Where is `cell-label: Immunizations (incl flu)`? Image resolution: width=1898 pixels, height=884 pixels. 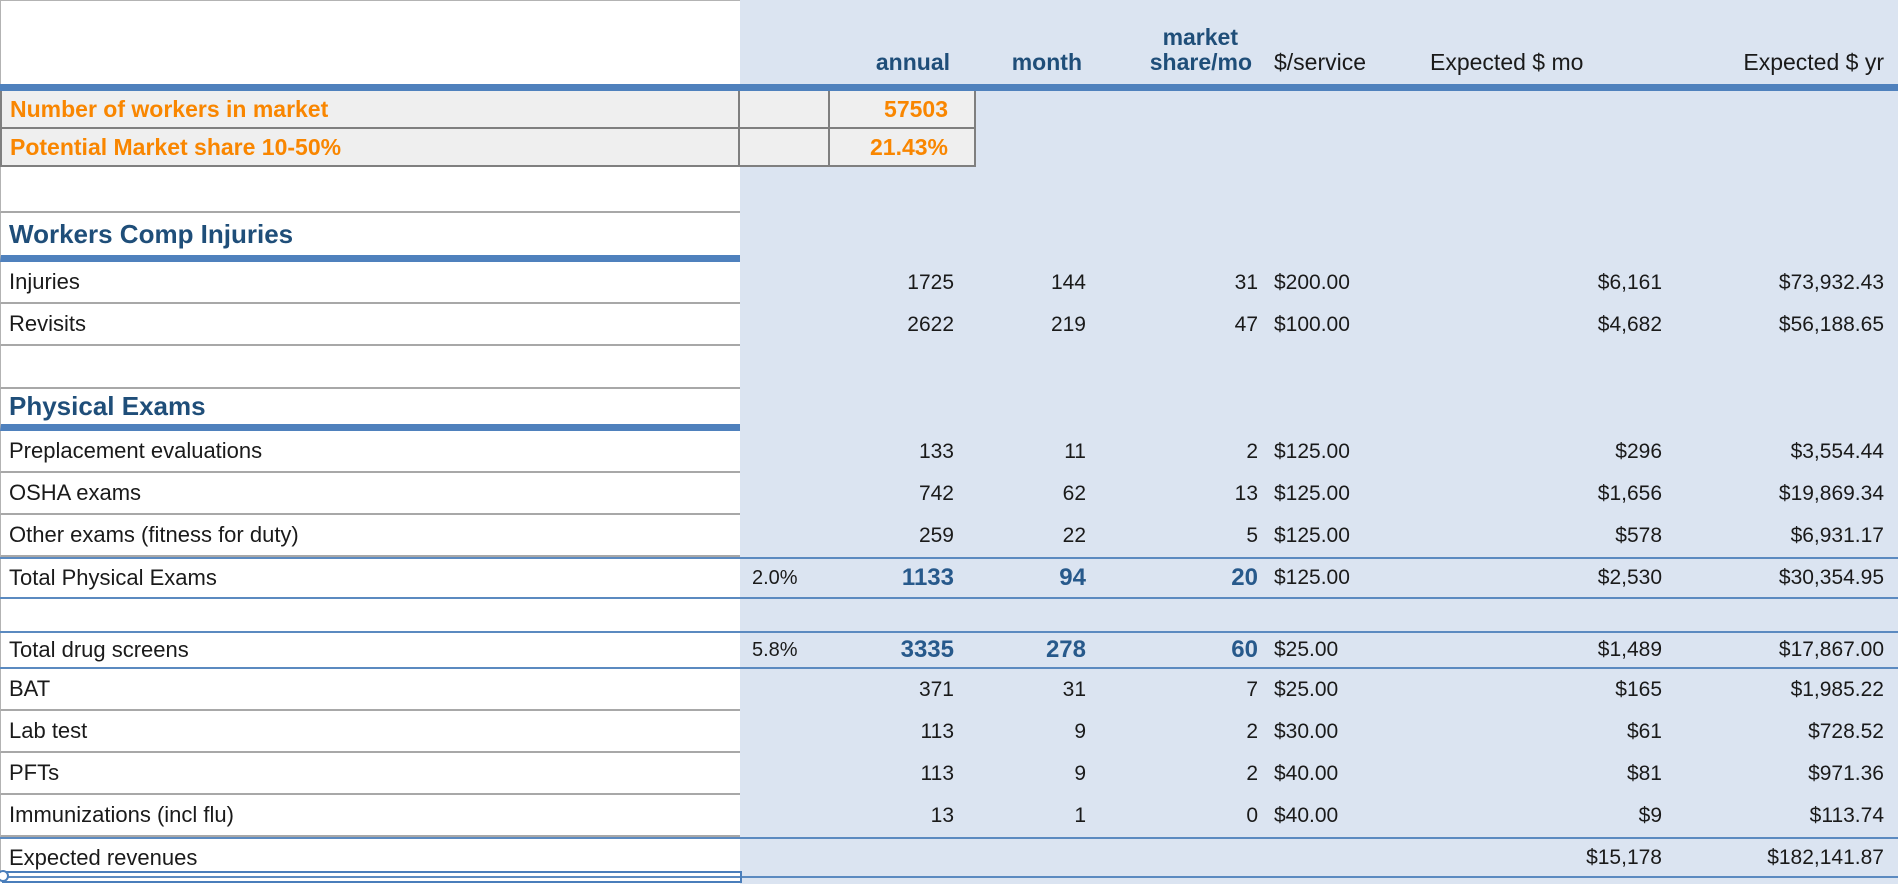 cell-label: Immunizations (incl flu) is located at coordinates (370, 816).